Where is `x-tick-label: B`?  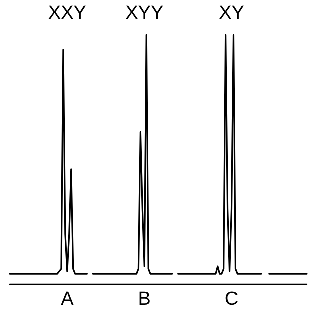
x-tick-label: B is located at coordinates (144, 299).